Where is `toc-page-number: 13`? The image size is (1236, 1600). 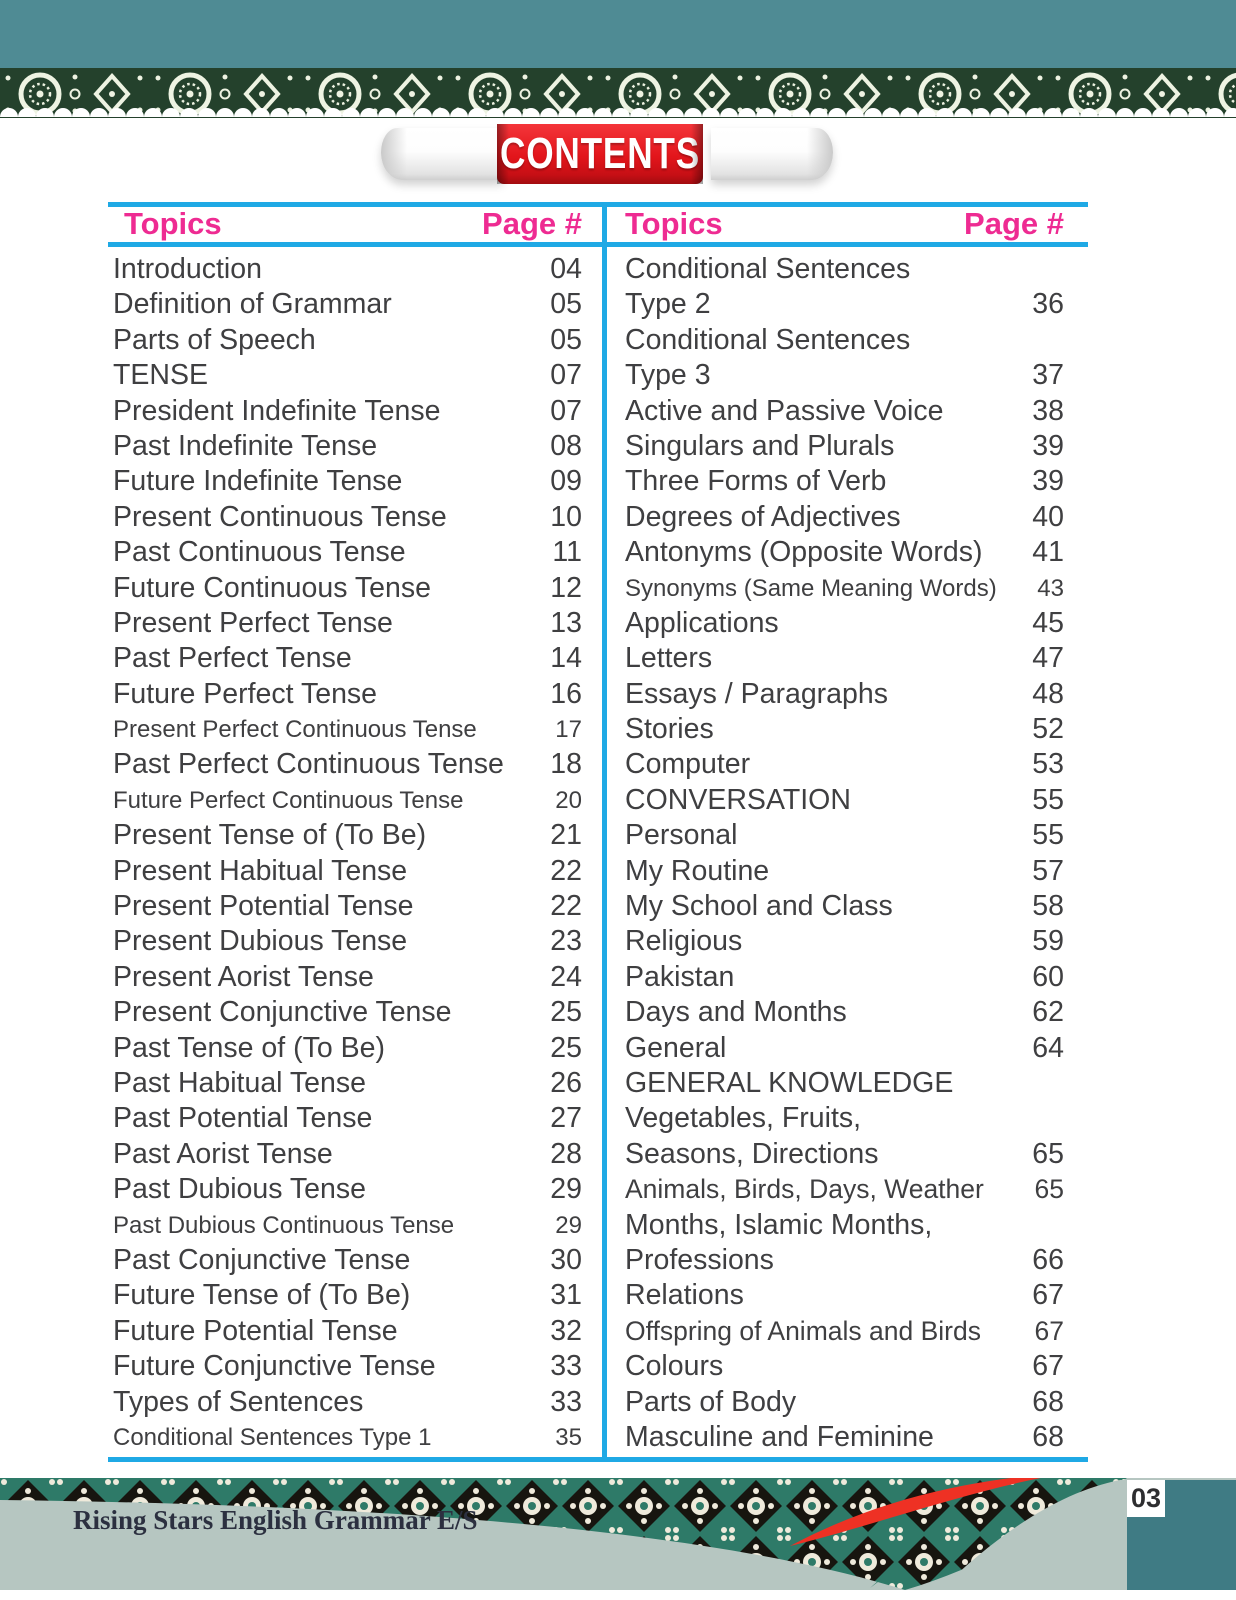
toc-page-number: 13 is located at coordinates (566, 622).